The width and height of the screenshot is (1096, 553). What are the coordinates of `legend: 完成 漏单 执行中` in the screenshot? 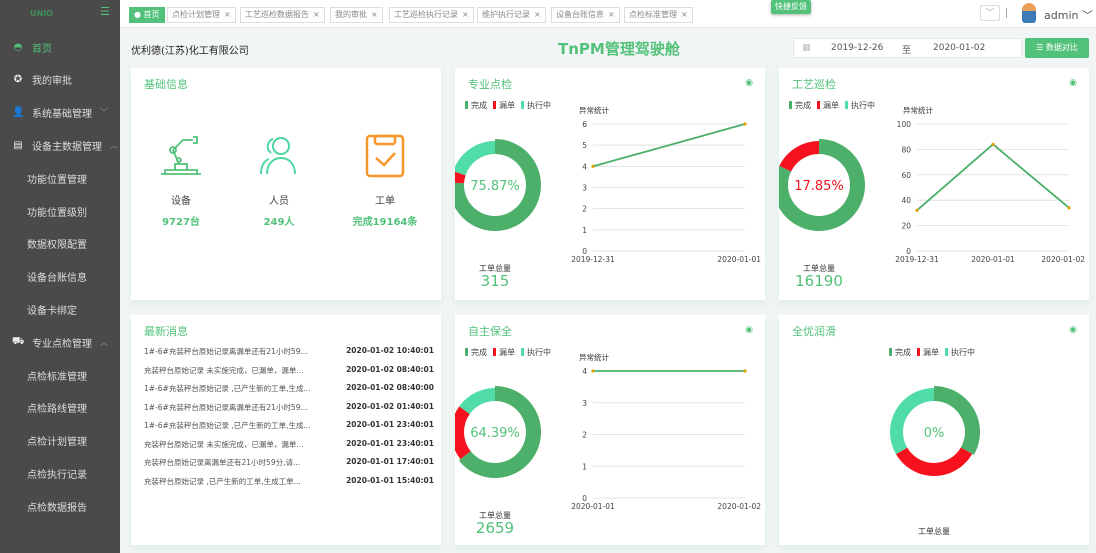 It's located at (932, 352).